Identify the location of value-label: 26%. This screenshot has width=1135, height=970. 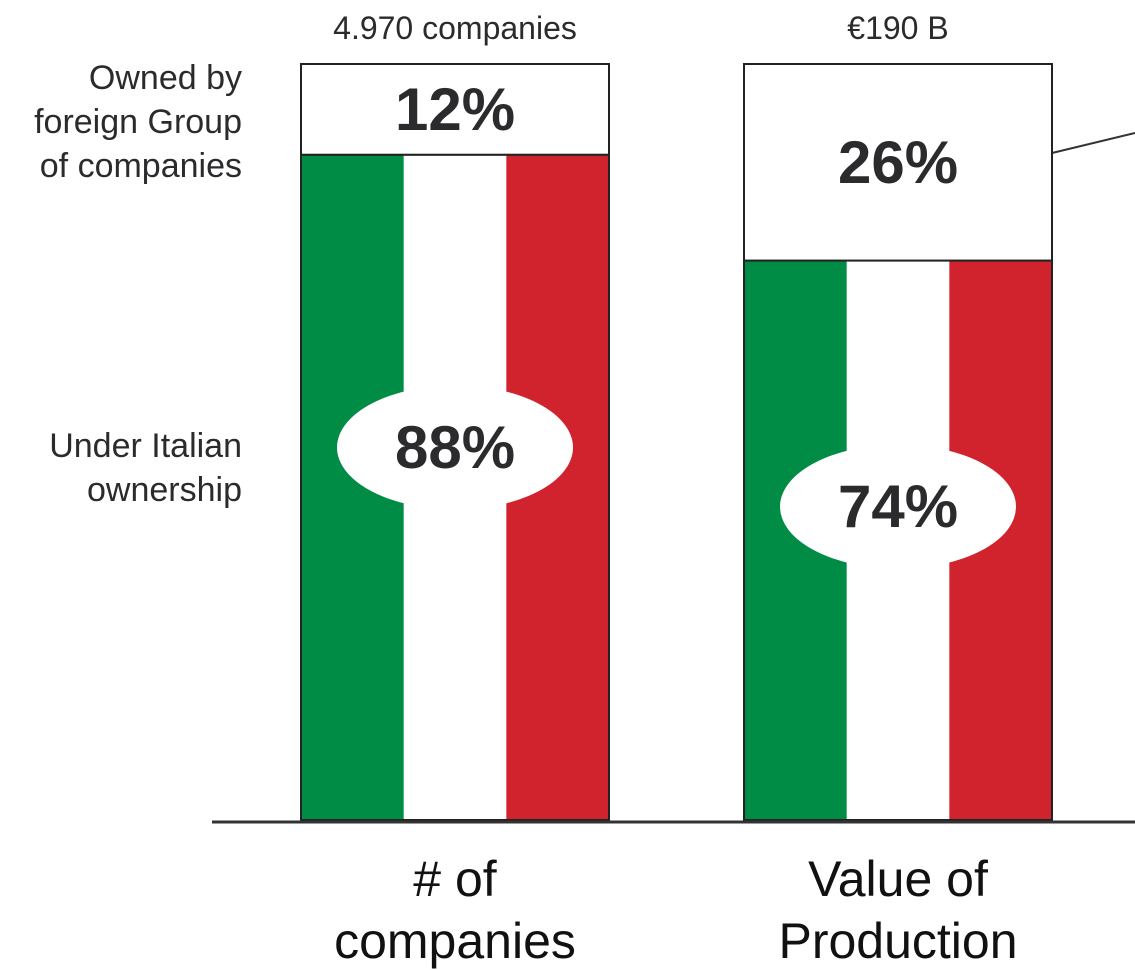
(898, 162).